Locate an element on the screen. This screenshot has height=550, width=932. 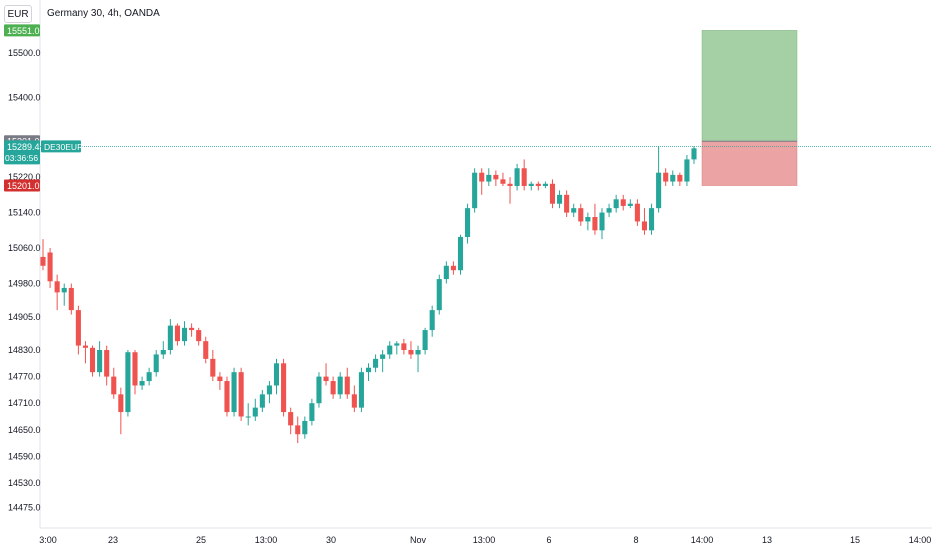
time-tick-label: Nov is located at coordinates (418, 540).